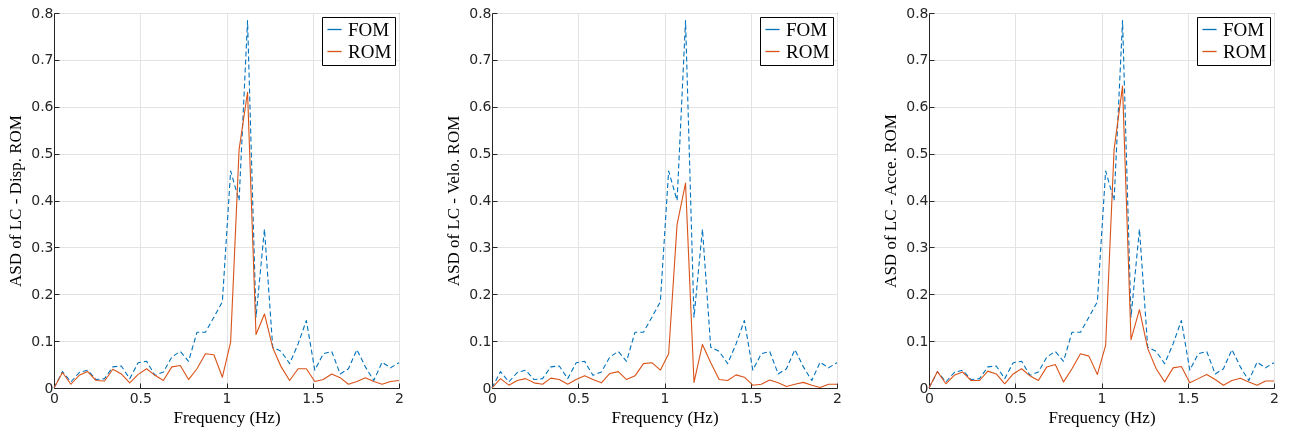  I want to click on y-axis-title: ASD of LC - Disp. ROM, so click(16, 201).